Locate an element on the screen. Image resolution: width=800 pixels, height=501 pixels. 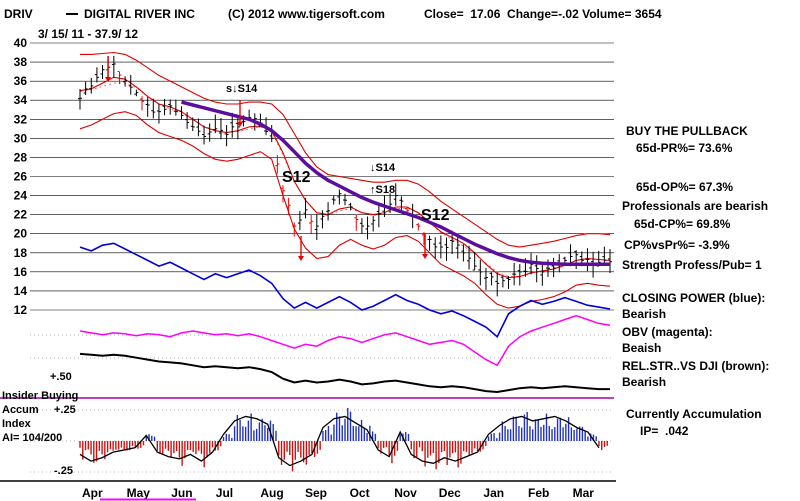
analysis-panel-line: IP= .042 is located at coordinates (664, 431).